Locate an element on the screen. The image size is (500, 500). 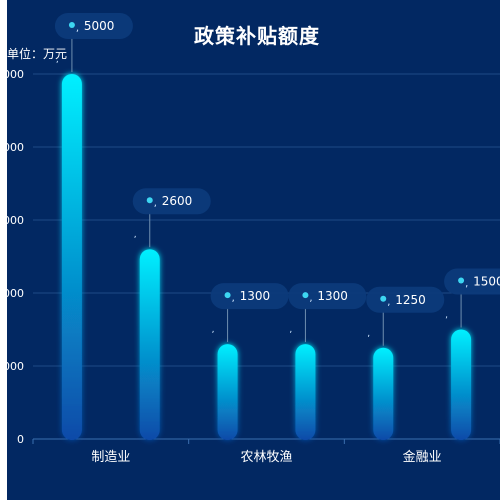
data-label: 5000 is located at coordinates (99, 26).